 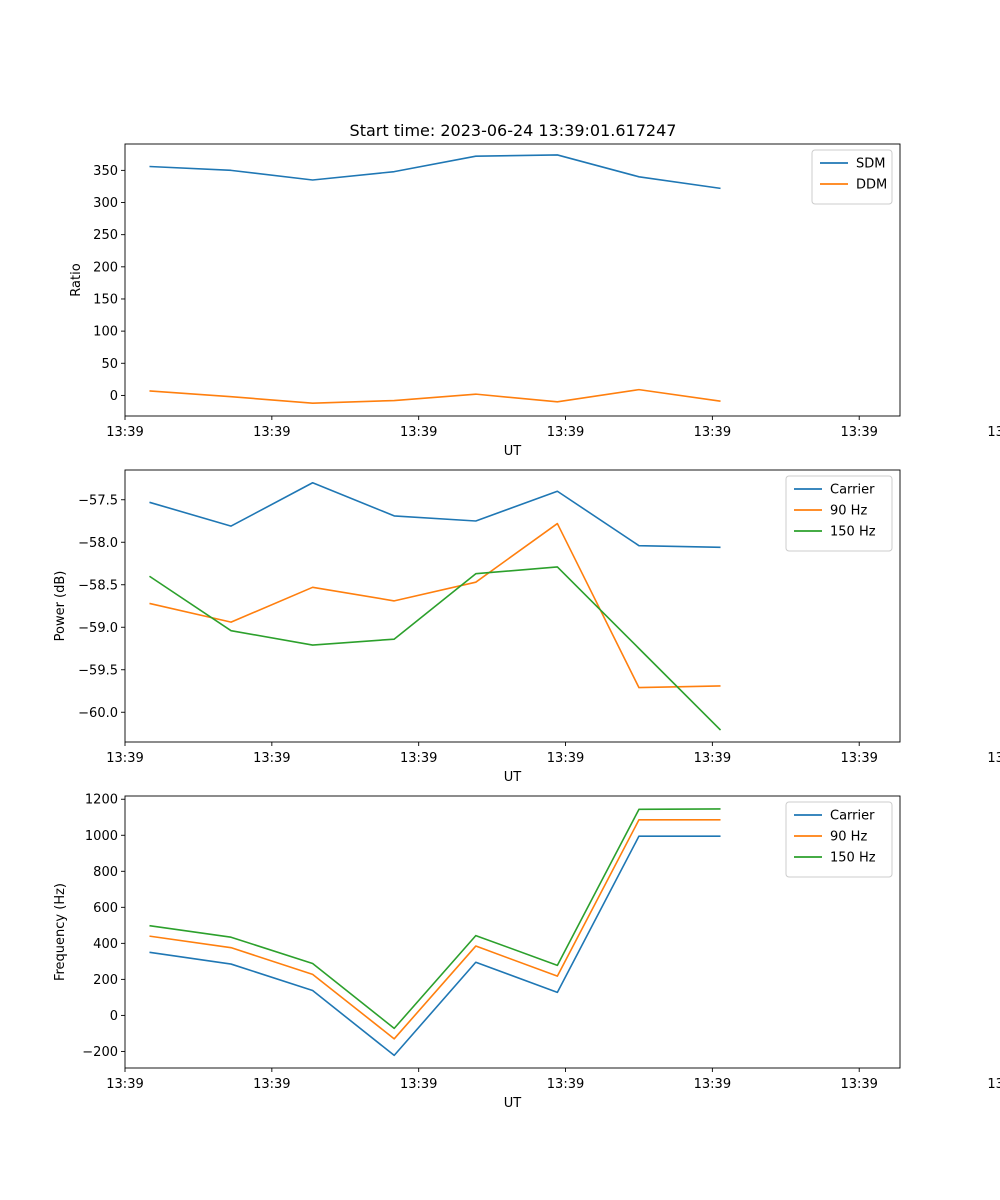 I want to click on y-tick-label: 1000, so click(x=101, y=836).